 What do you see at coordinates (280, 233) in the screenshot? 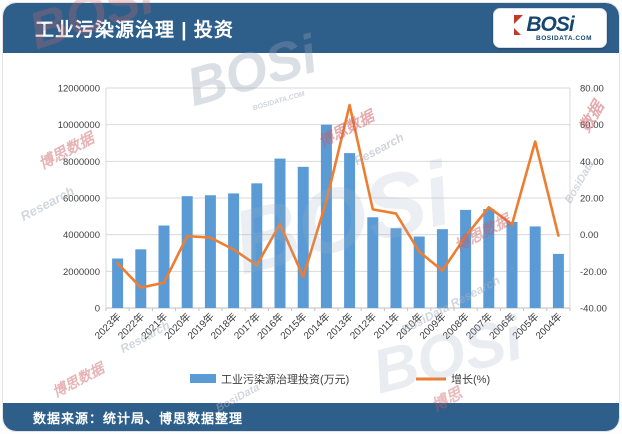
I see `bar-2016年` at bounding box center [280, 233].